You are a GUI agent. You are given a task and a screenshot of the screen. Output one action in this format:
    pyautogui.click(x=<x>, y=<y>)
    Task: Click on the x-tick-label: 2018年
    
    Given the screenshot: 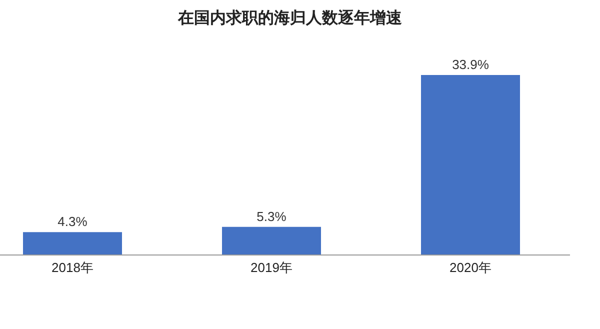 What is the action you would take?
    pyautogui.click(x=73, y=268)
    